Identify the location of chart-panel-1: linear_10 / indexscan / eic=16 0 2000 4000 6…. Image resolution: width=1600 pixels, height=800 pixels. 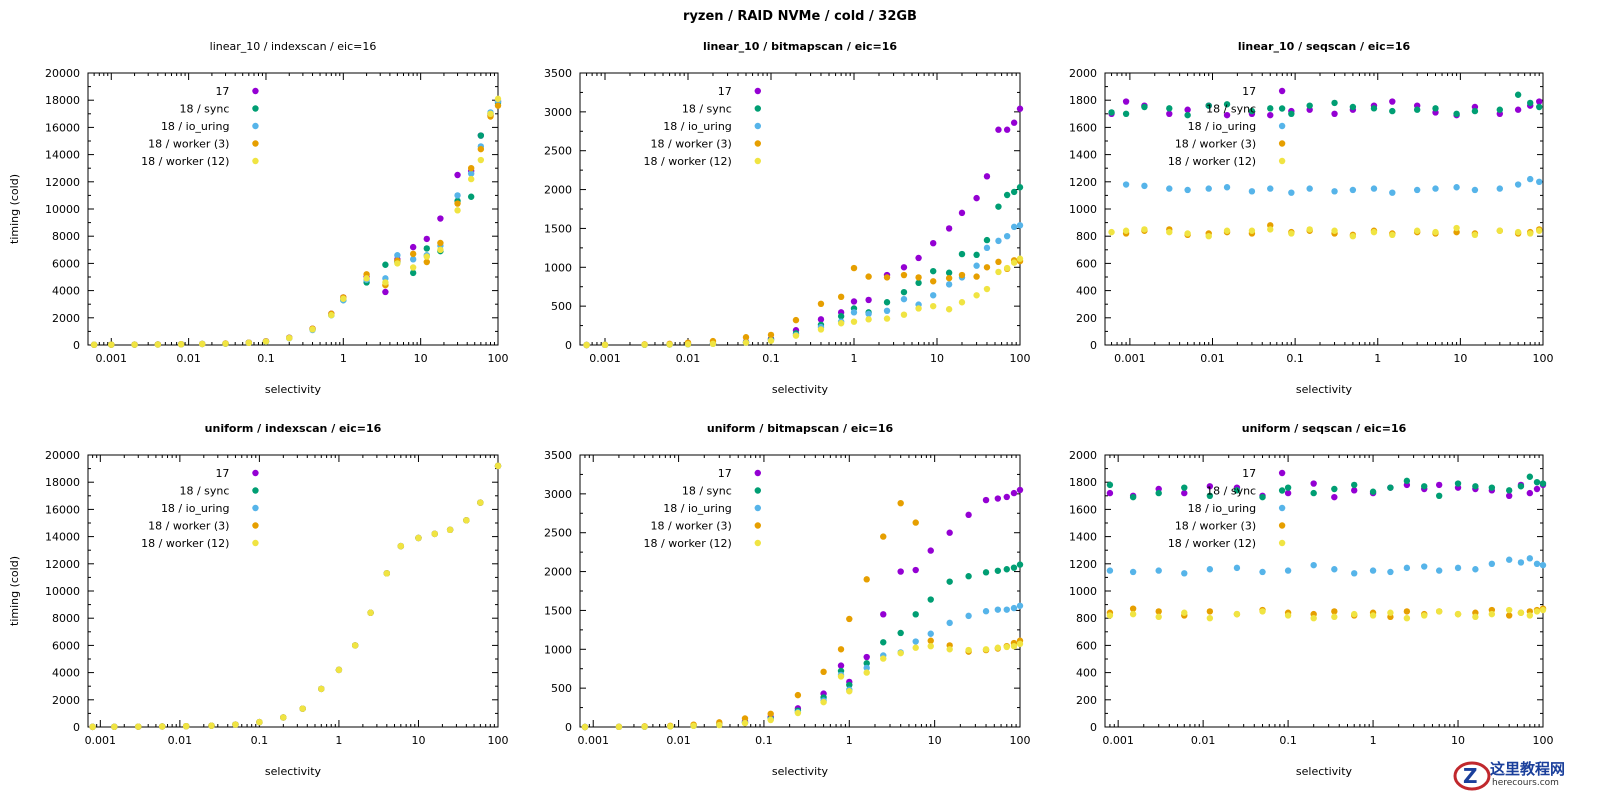
(258, 218).